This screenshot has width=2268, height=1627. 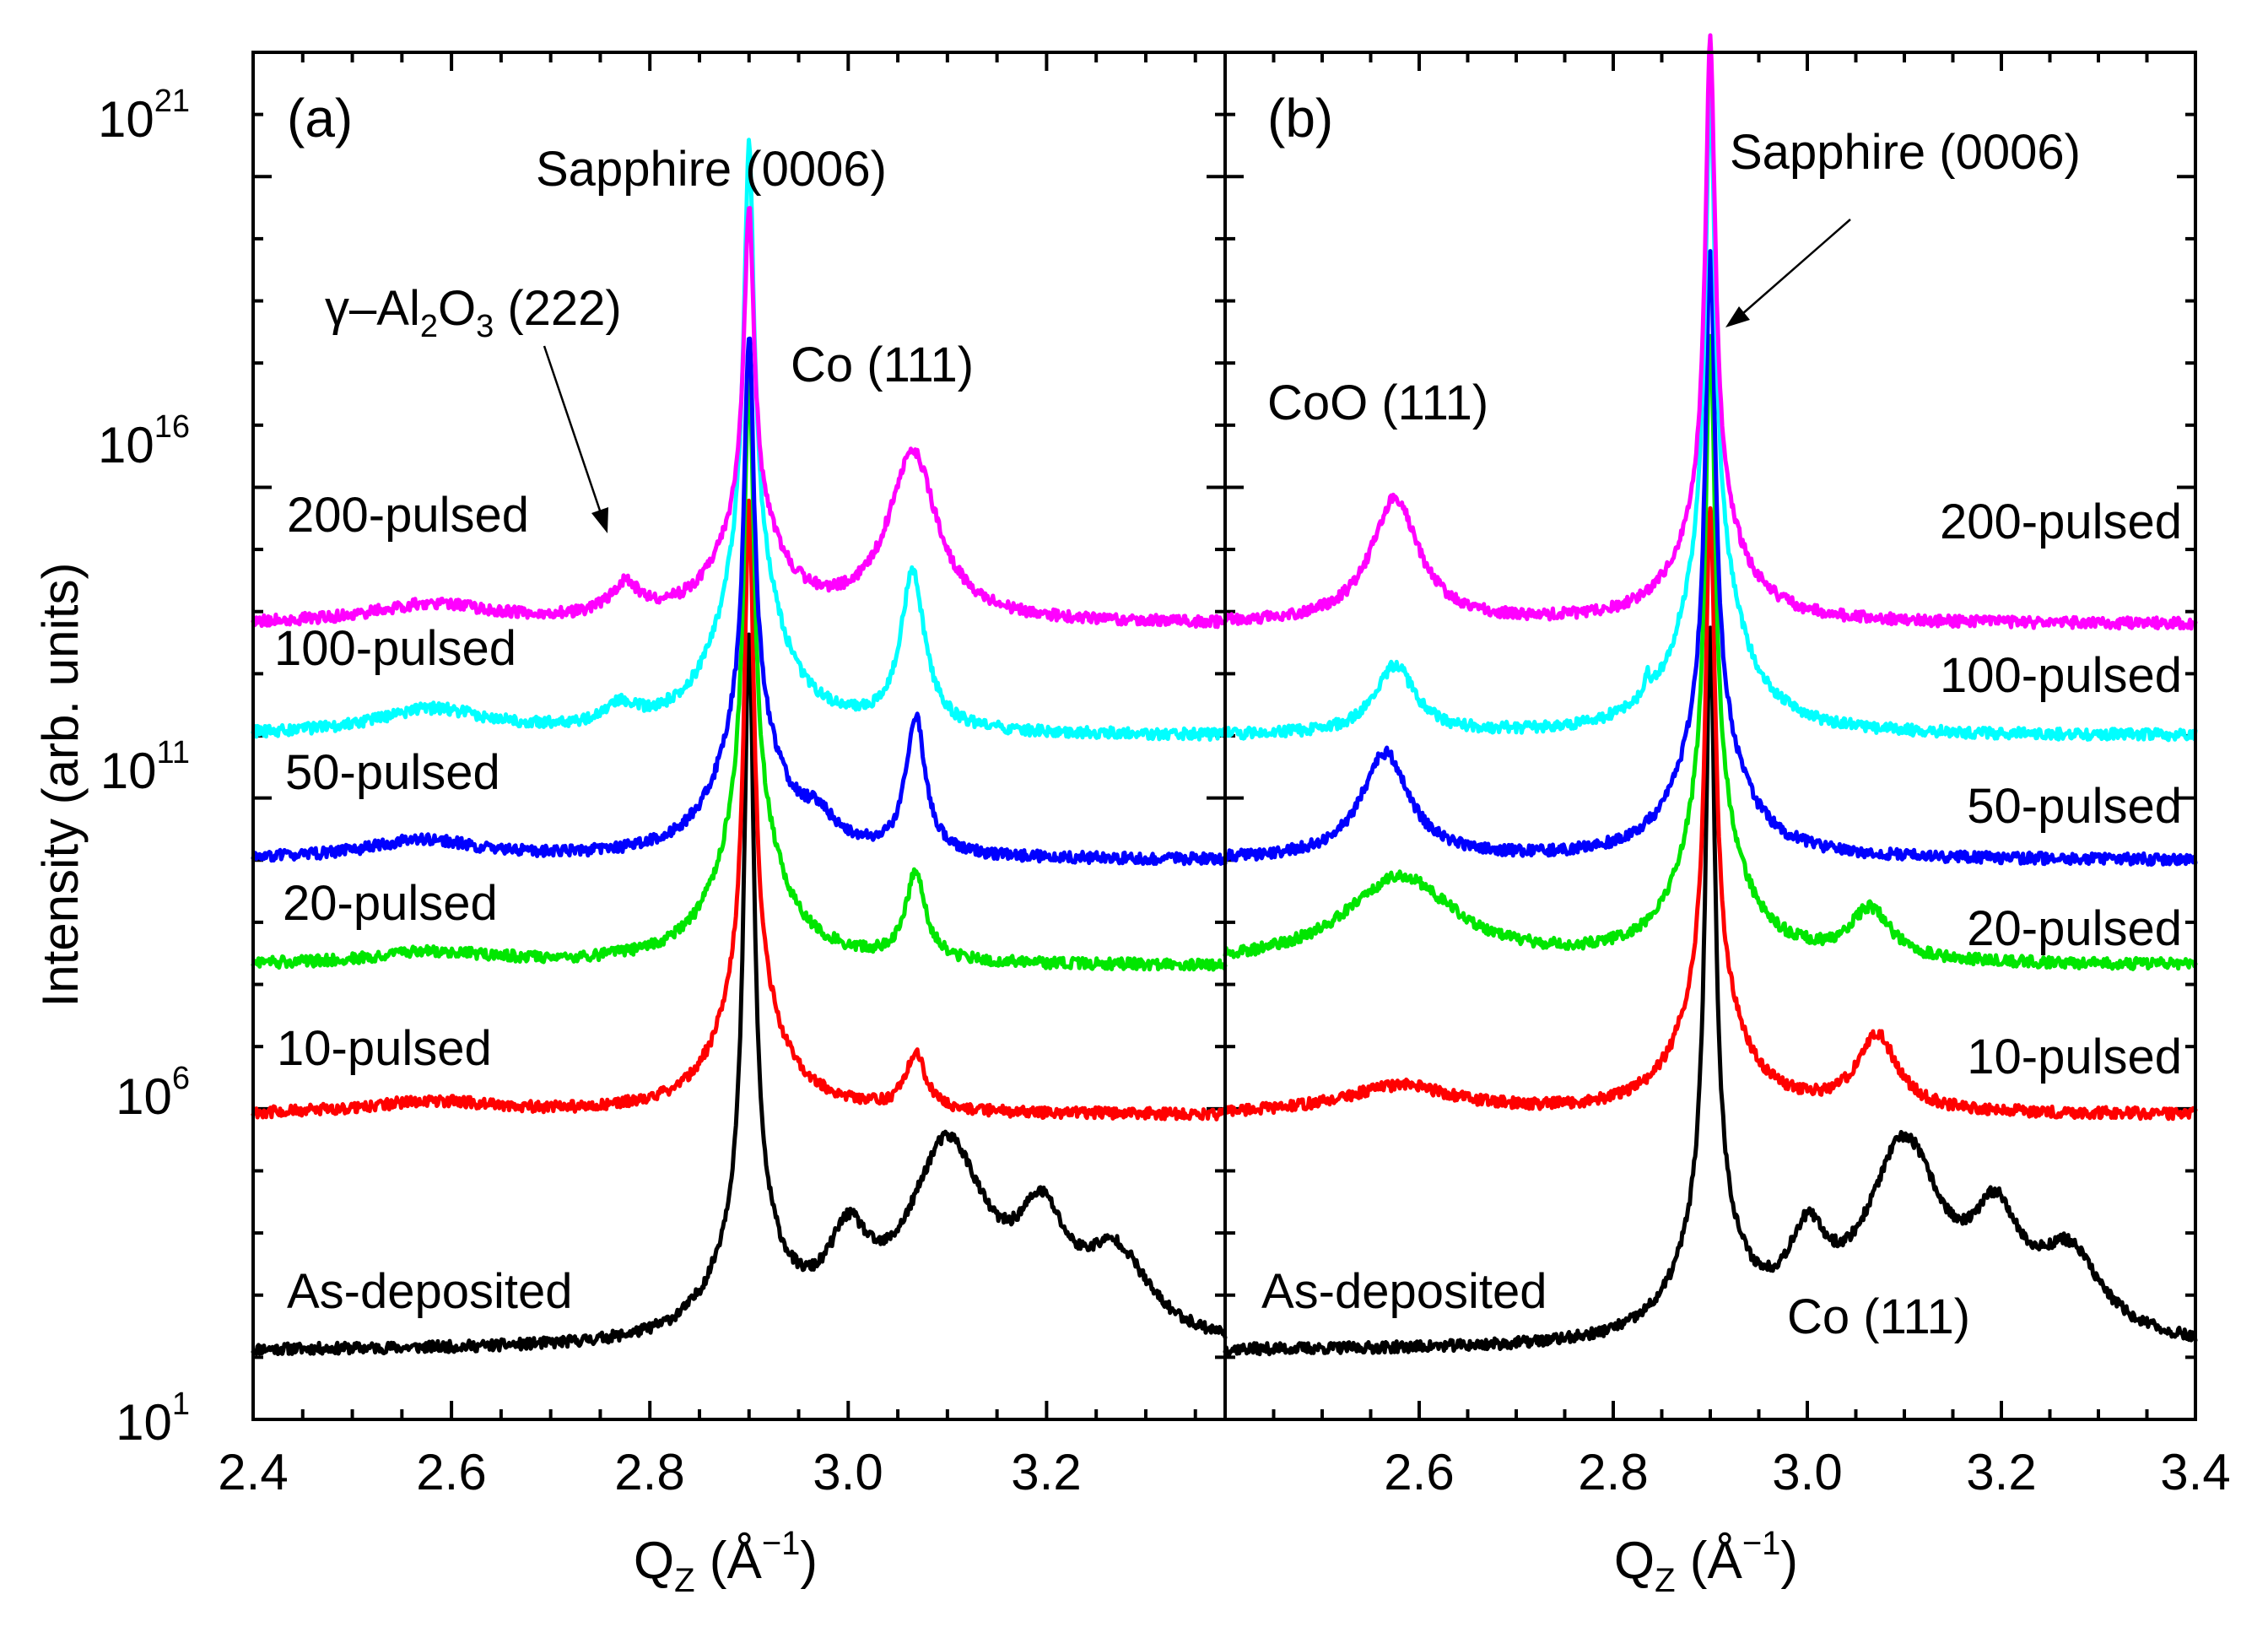 What do you see at coordinates (1613, 1472) in the screenshot?
I see `panel-b-x-tick-label: 2.8` at bounding box center [1613, 1472].